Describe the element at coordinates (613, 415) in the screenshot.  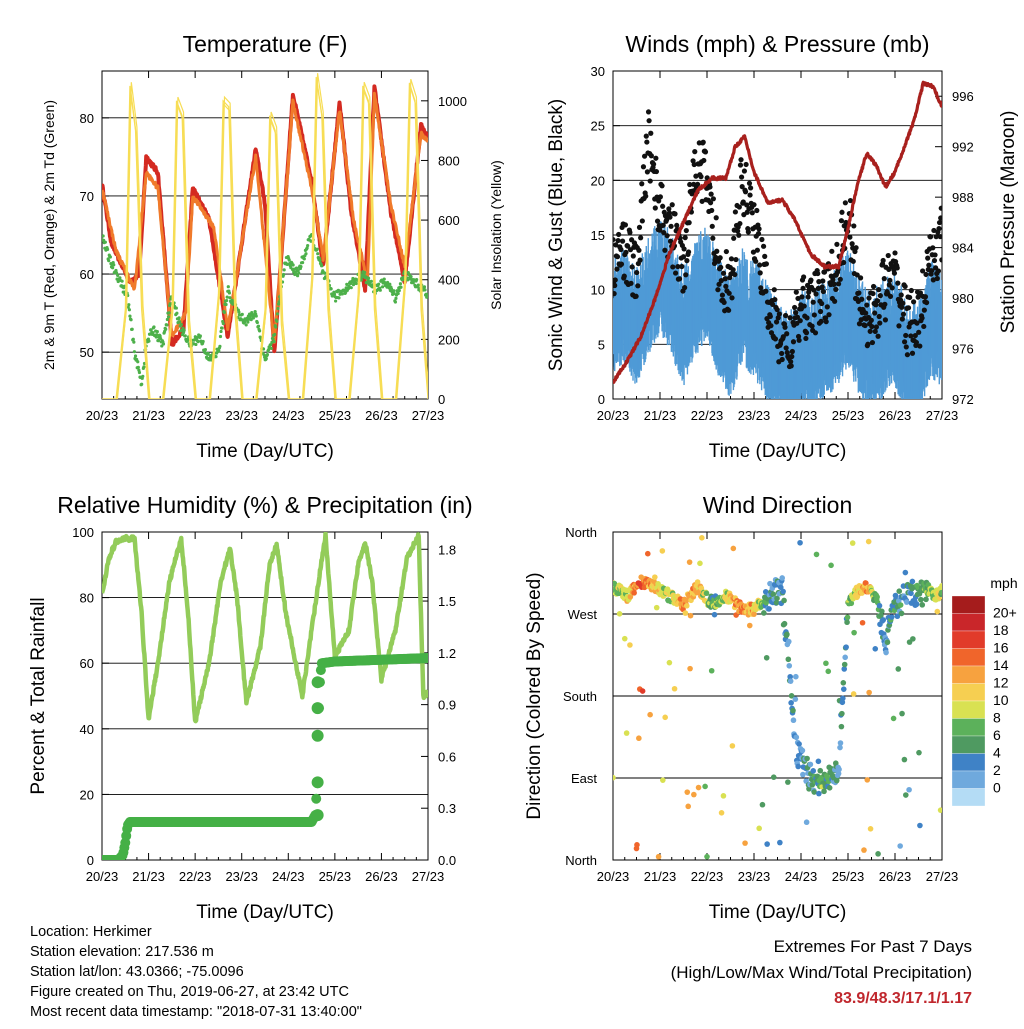
I see `x-tick-label: 20/23` at that location.